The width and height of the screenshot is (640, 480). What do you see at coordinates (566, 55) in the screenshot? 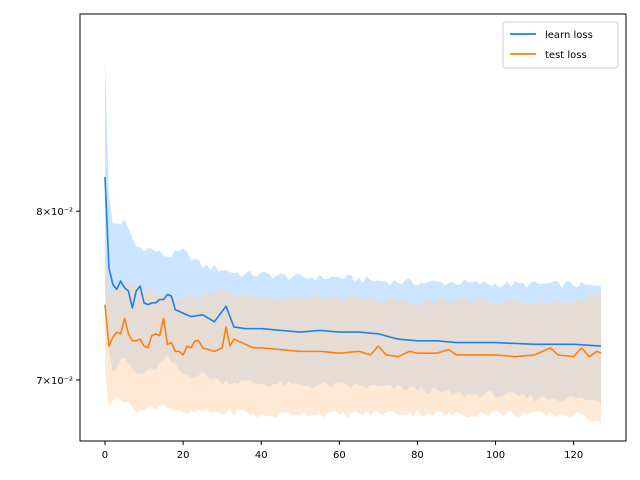
I see `legend-label: test loss` at bounding box center [566, 55].